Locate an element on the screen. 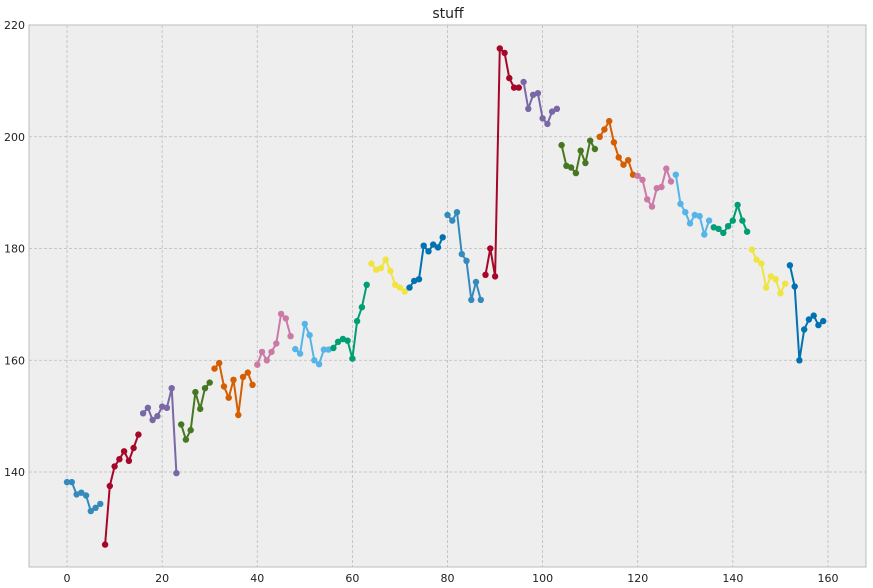 The height and width of the screenshot is (588, 873). x-tick-label: 140 is located at coordinates (732, 578).